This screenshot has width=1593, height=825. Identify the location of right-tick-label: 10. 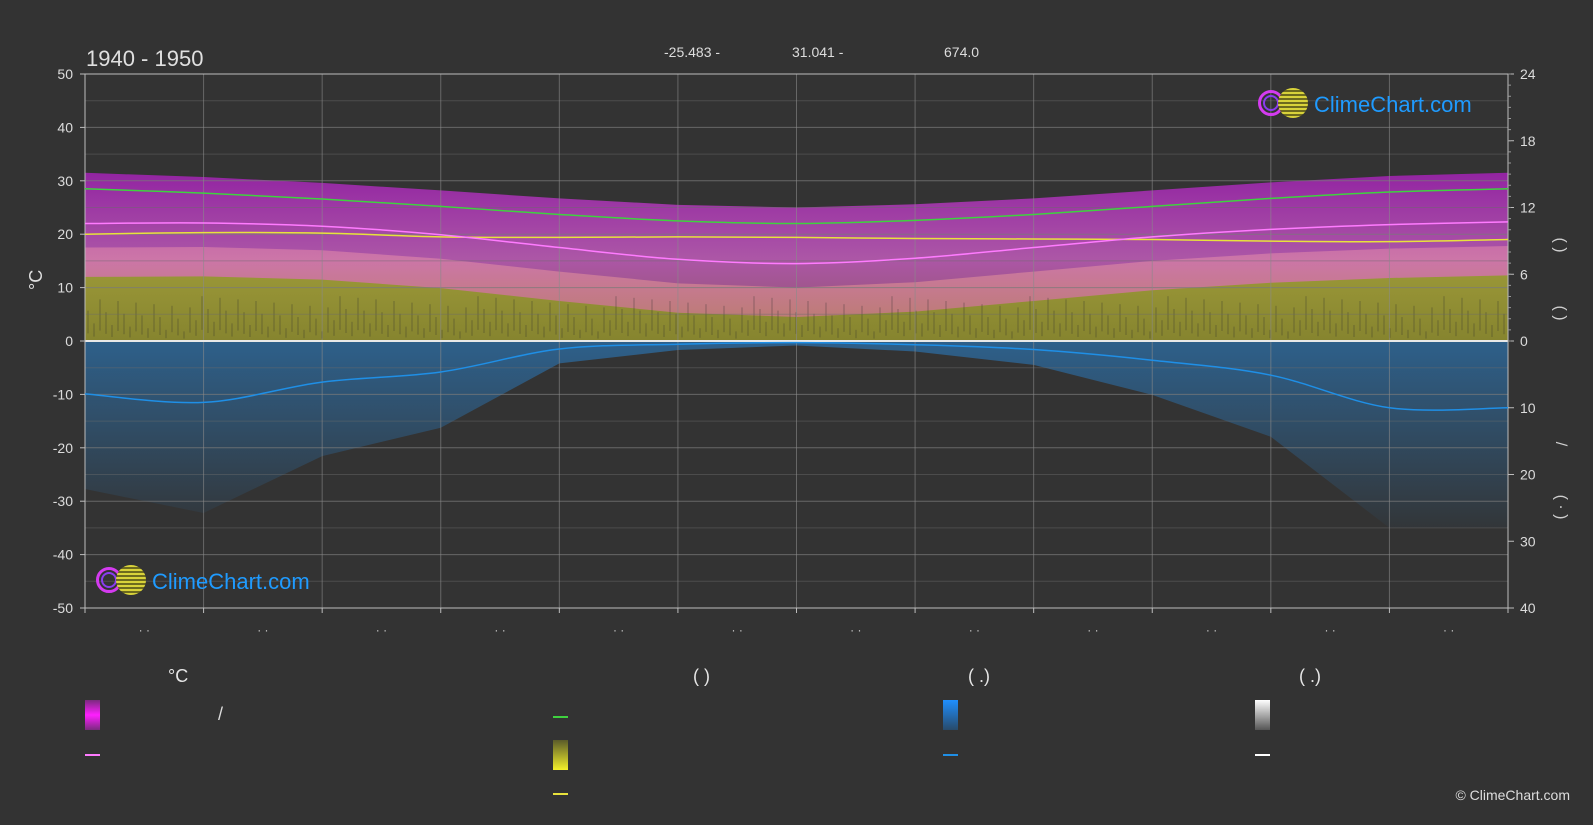
(1528, 408).